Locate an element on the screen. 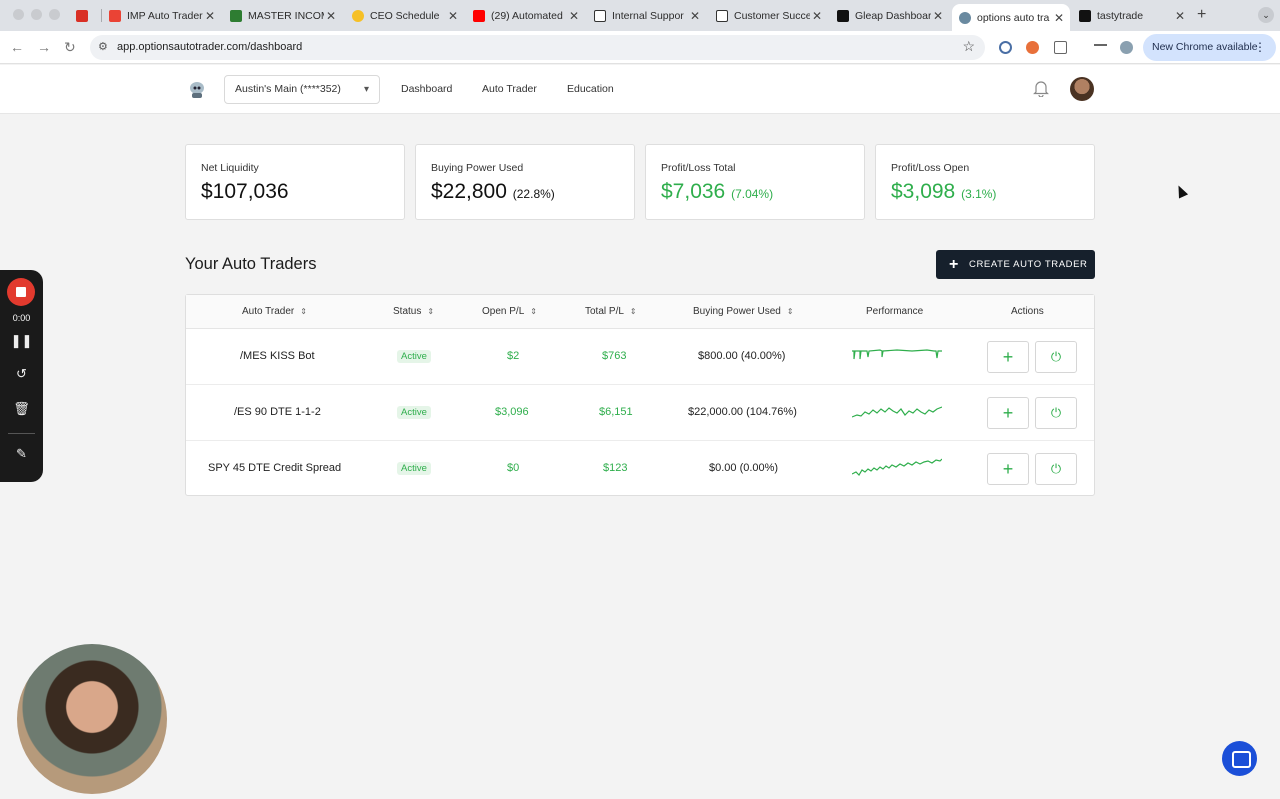 The width and height of the screenshot is (1280, 799). browser-tab: (29) Automated ✕ is located at coordinates (529, 15).